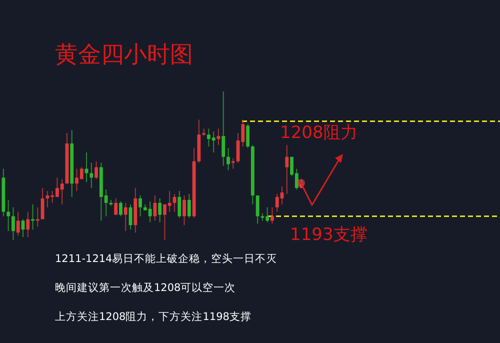  I want to click on text: 1211-1214易日不能上破企稳，空头一日不灭, so click(166, 258).